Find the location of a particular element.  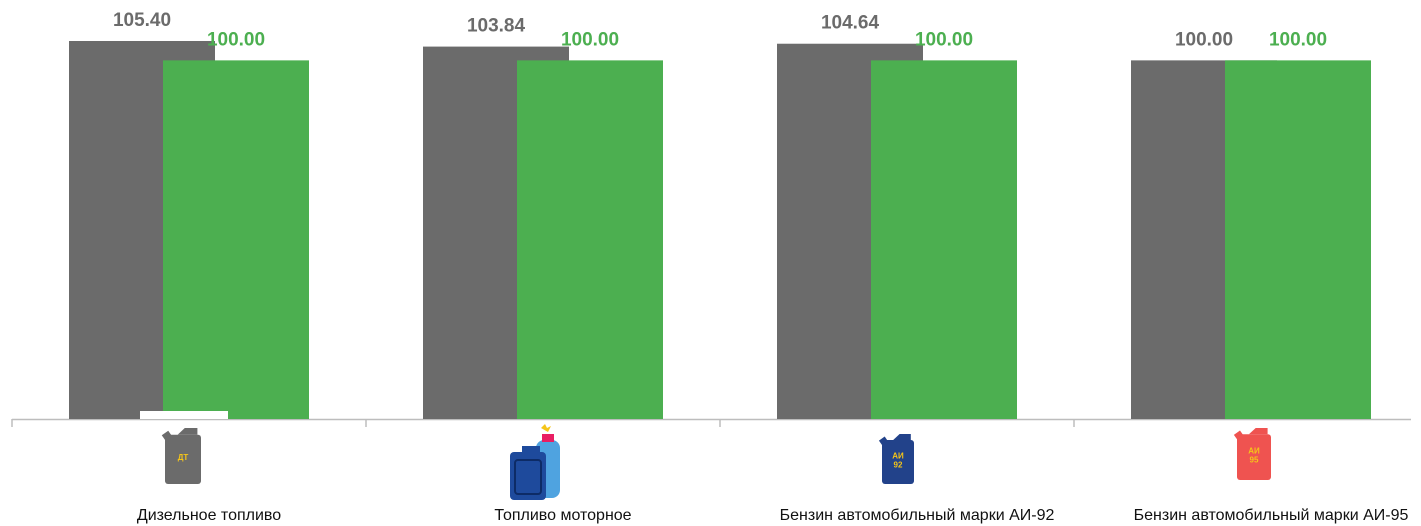

canister-panel is located at coordinates (528, 477).